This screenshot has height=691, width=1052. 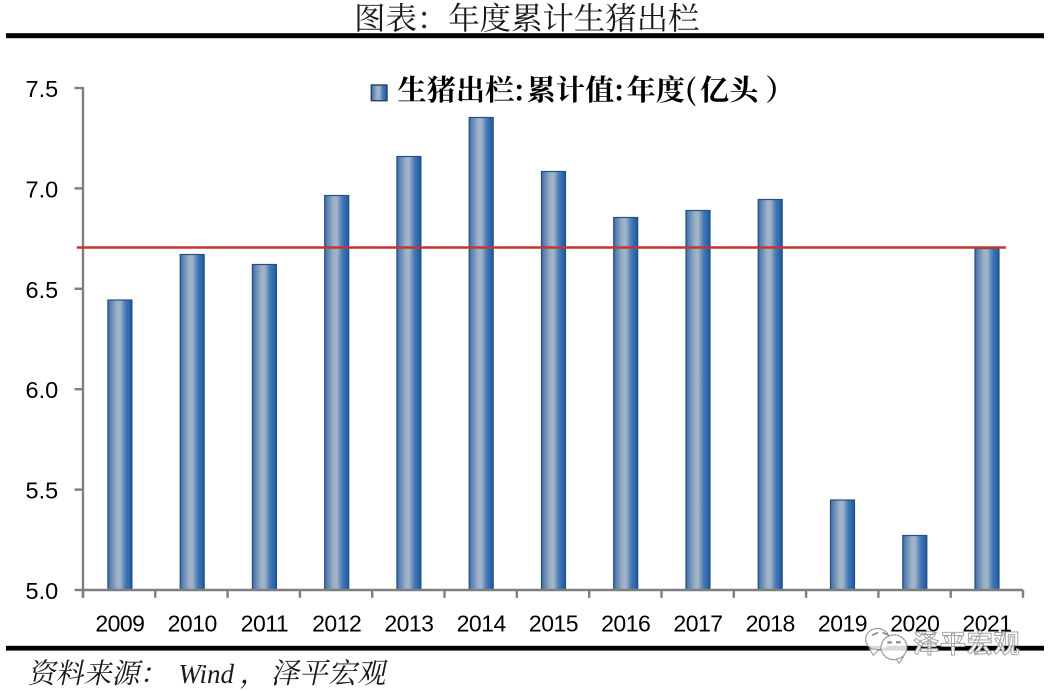 What do you see at coordinates (42, 390) in the screenshot?
I see `svg-text: 6.0` at bounding box center [42, 390].